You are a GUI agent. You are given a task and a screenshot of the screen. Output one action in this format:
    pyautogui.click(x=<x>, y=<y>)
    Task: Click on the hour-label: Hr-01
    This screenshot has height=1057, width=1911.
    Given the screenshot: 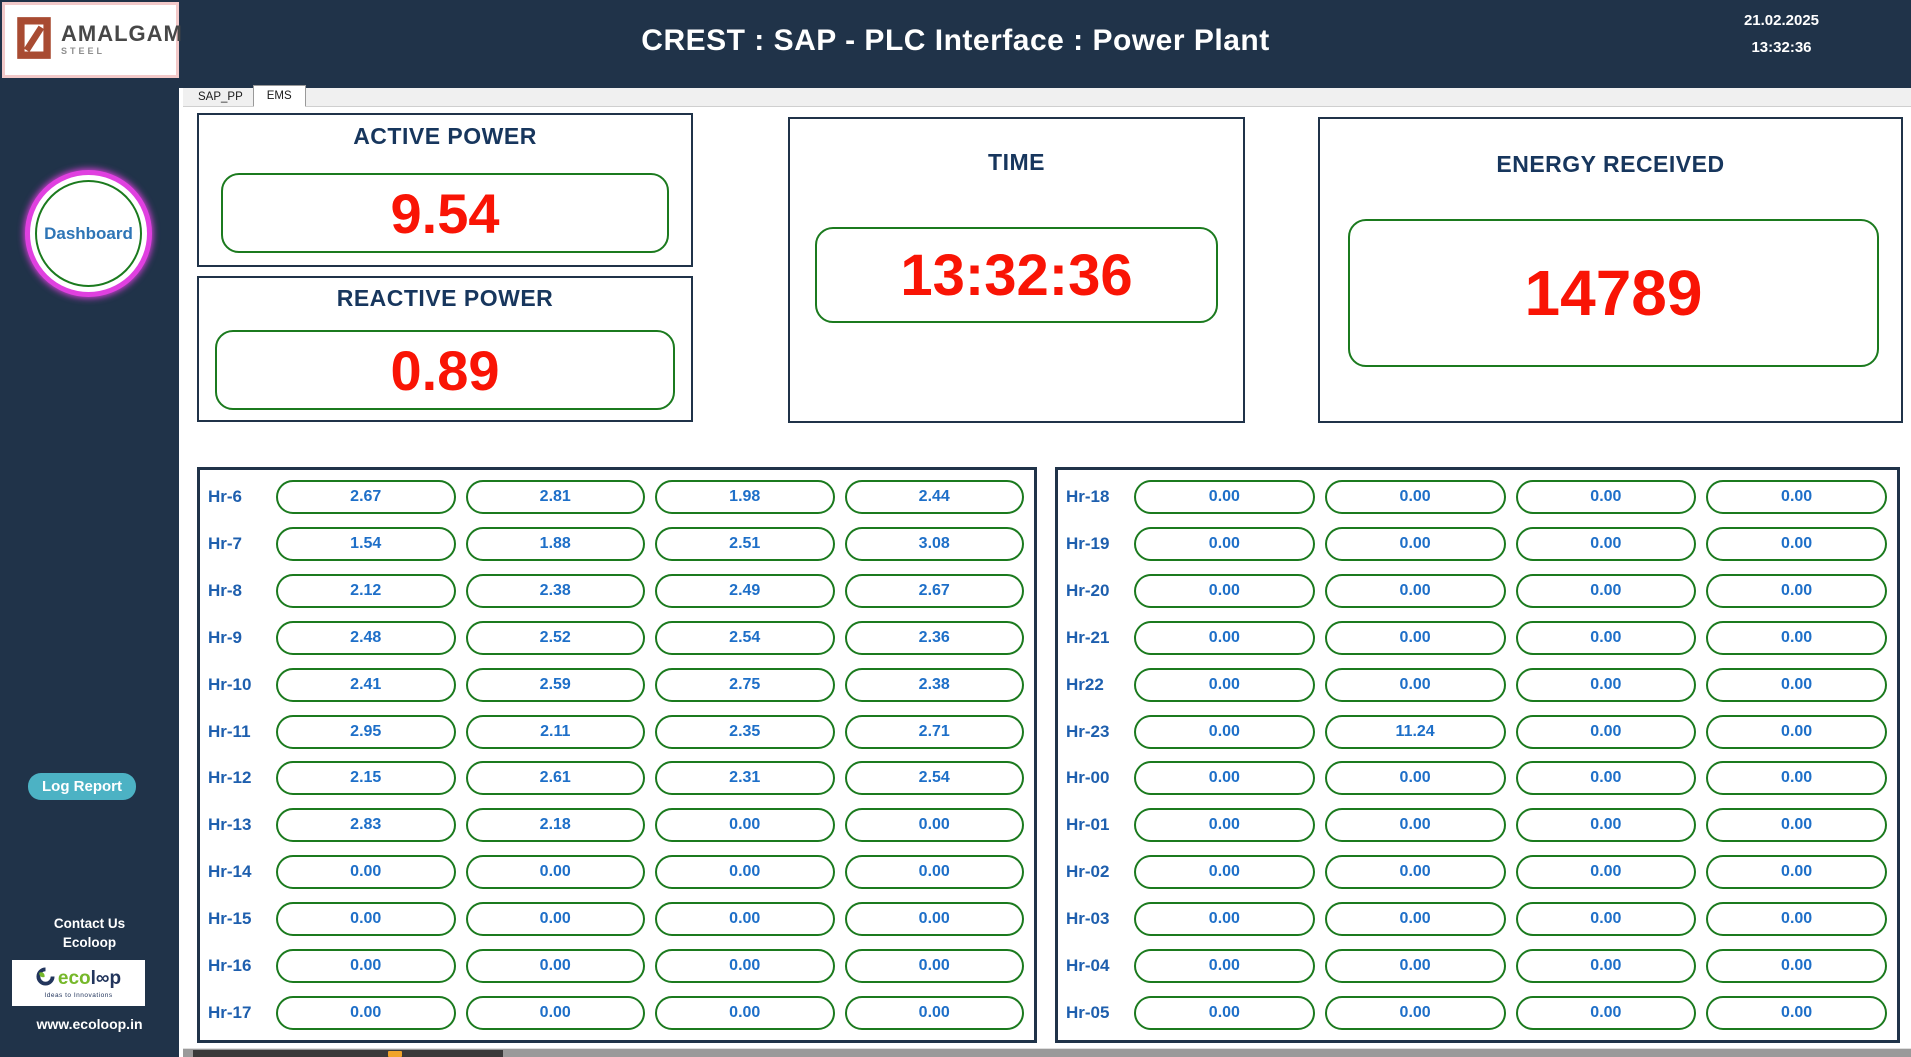 What is the action you would take?
    pyautogui.click(x=1088, y=825)
    